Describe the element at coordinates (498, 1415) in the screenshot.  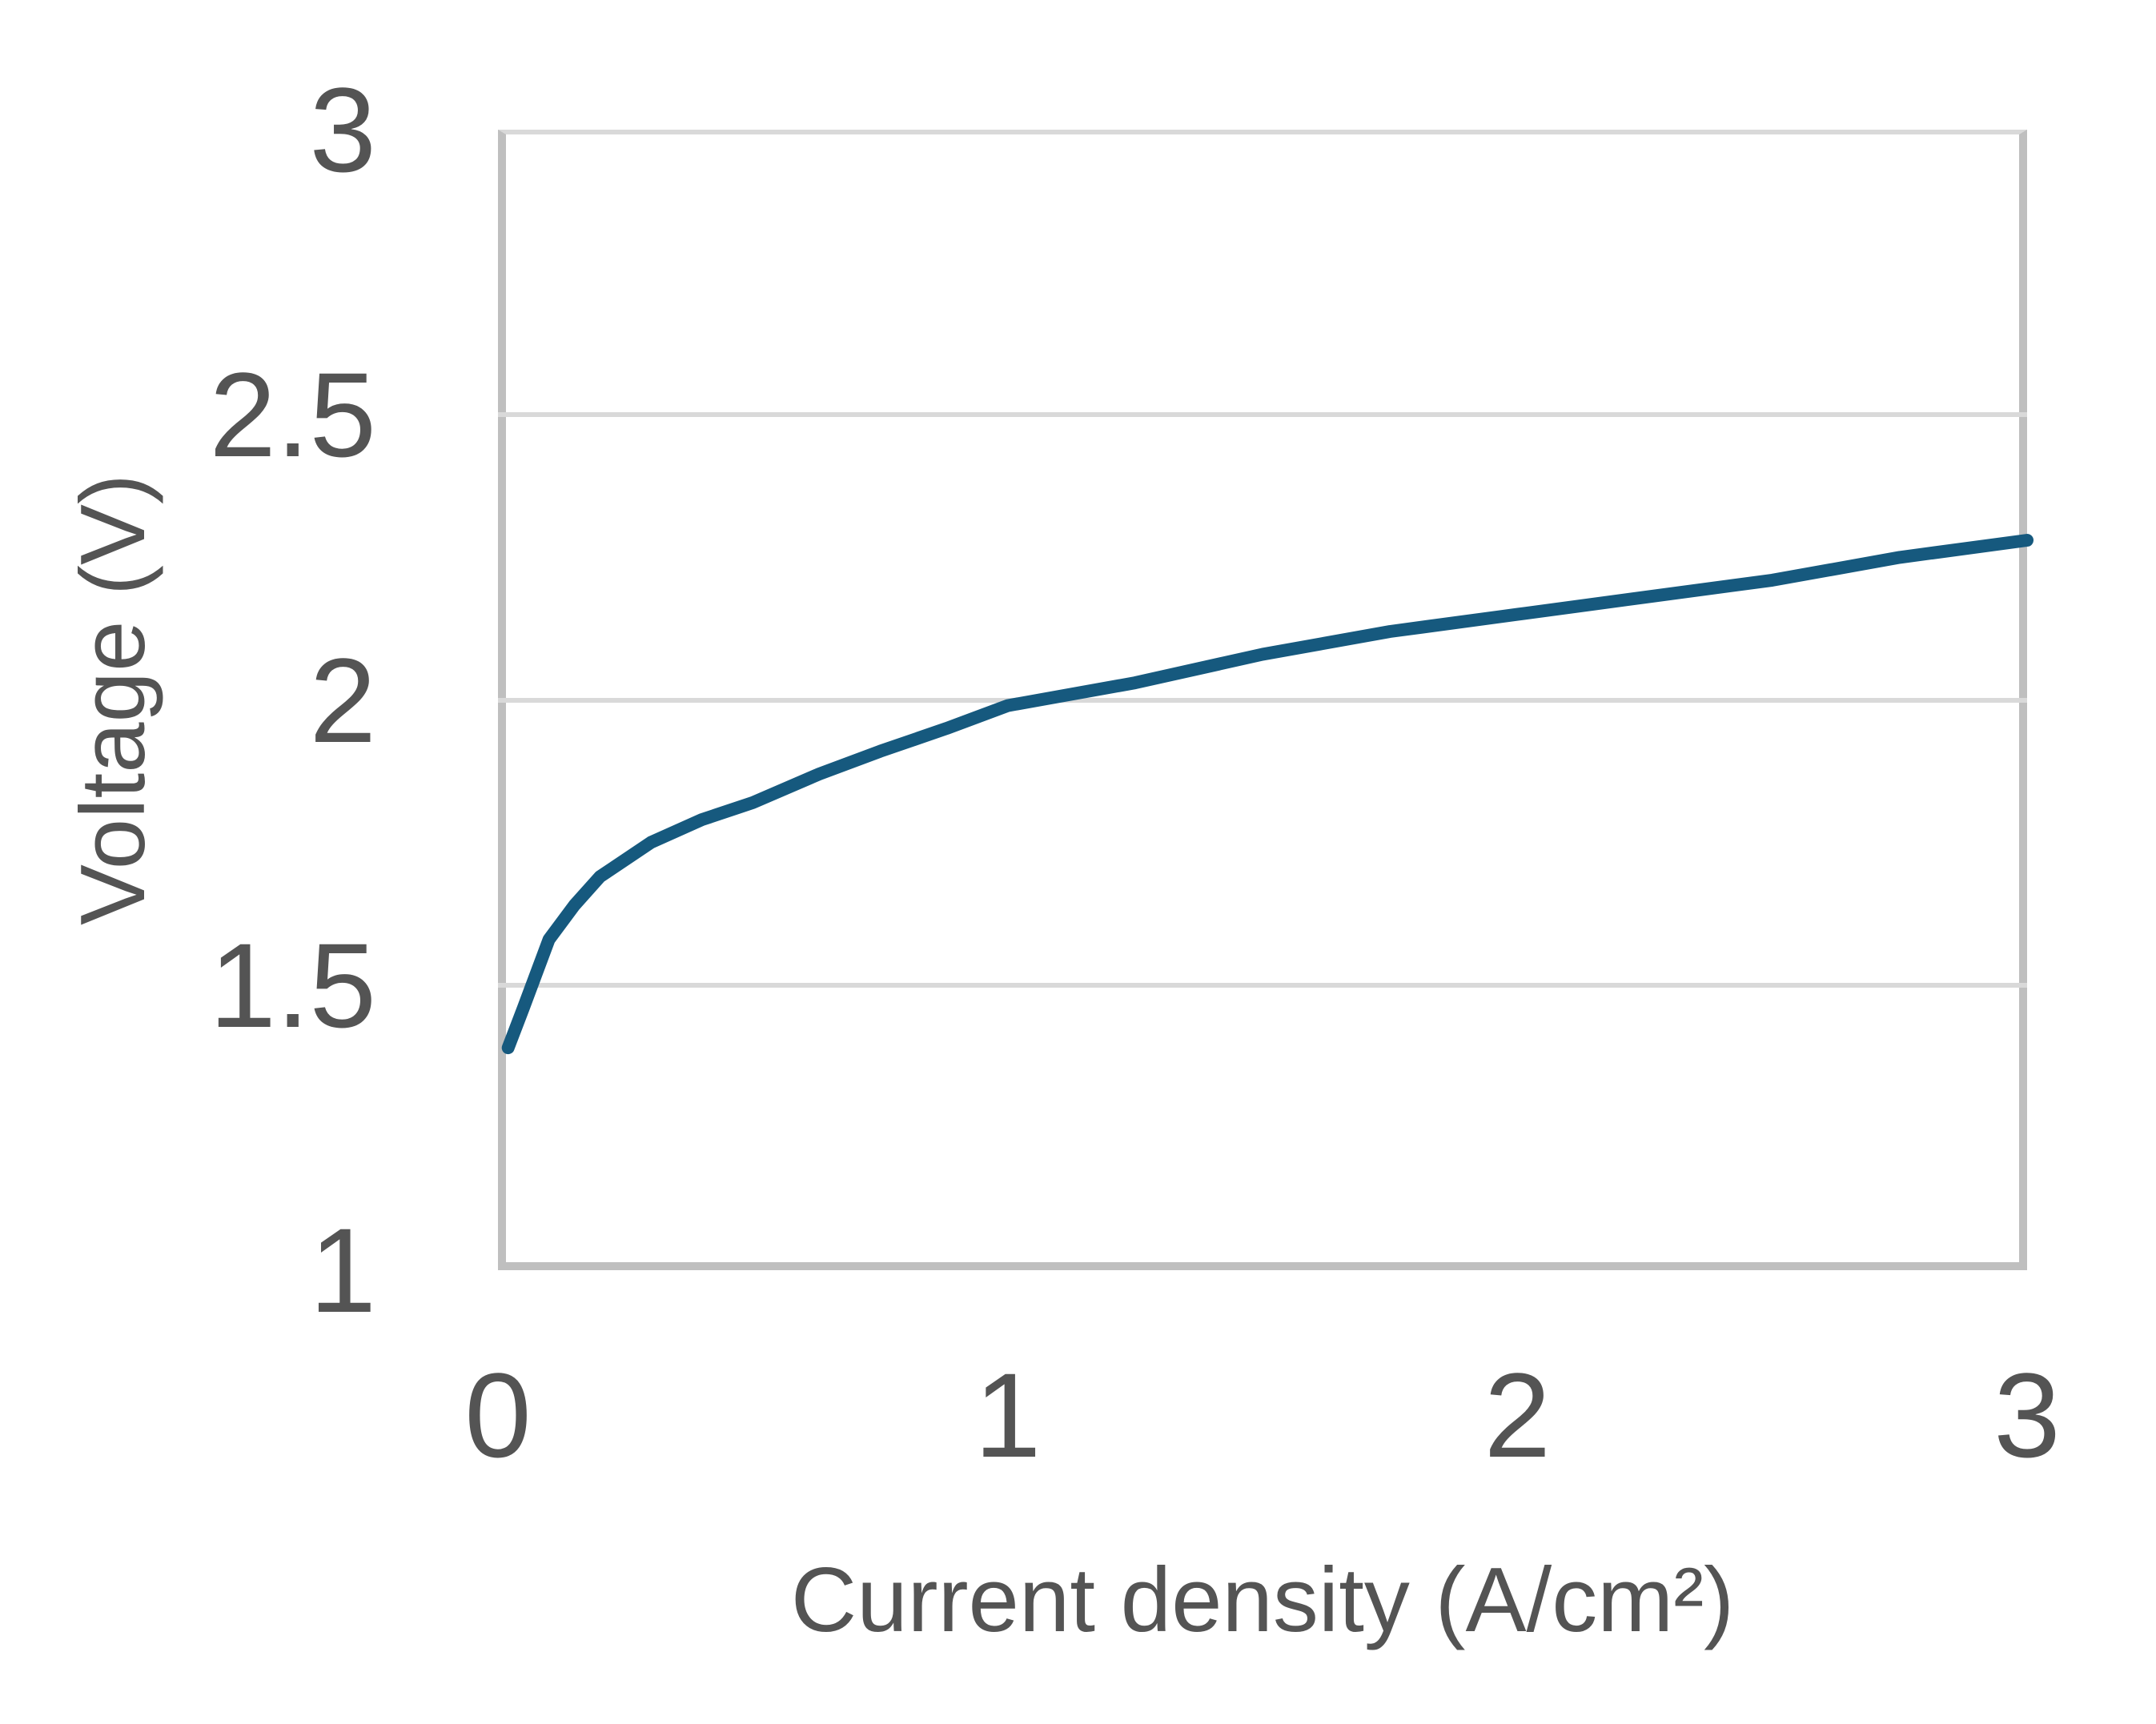
I see `x-axis-tick-label: 0` at that location.